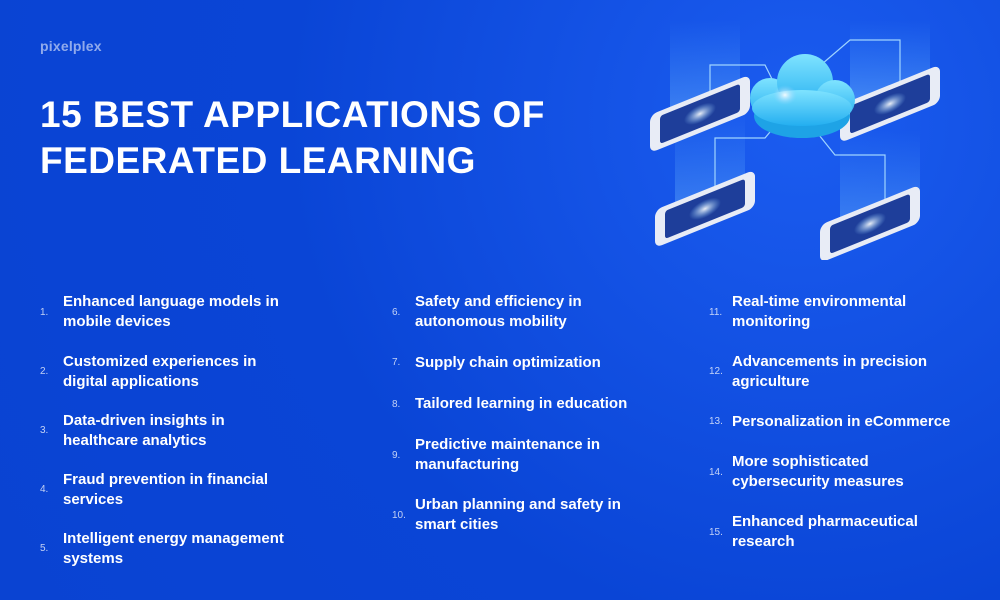  What do you see at coordinates (716, 371) in the screenshot?
I see `item-number: 12.` at bounding box center [716, 371].